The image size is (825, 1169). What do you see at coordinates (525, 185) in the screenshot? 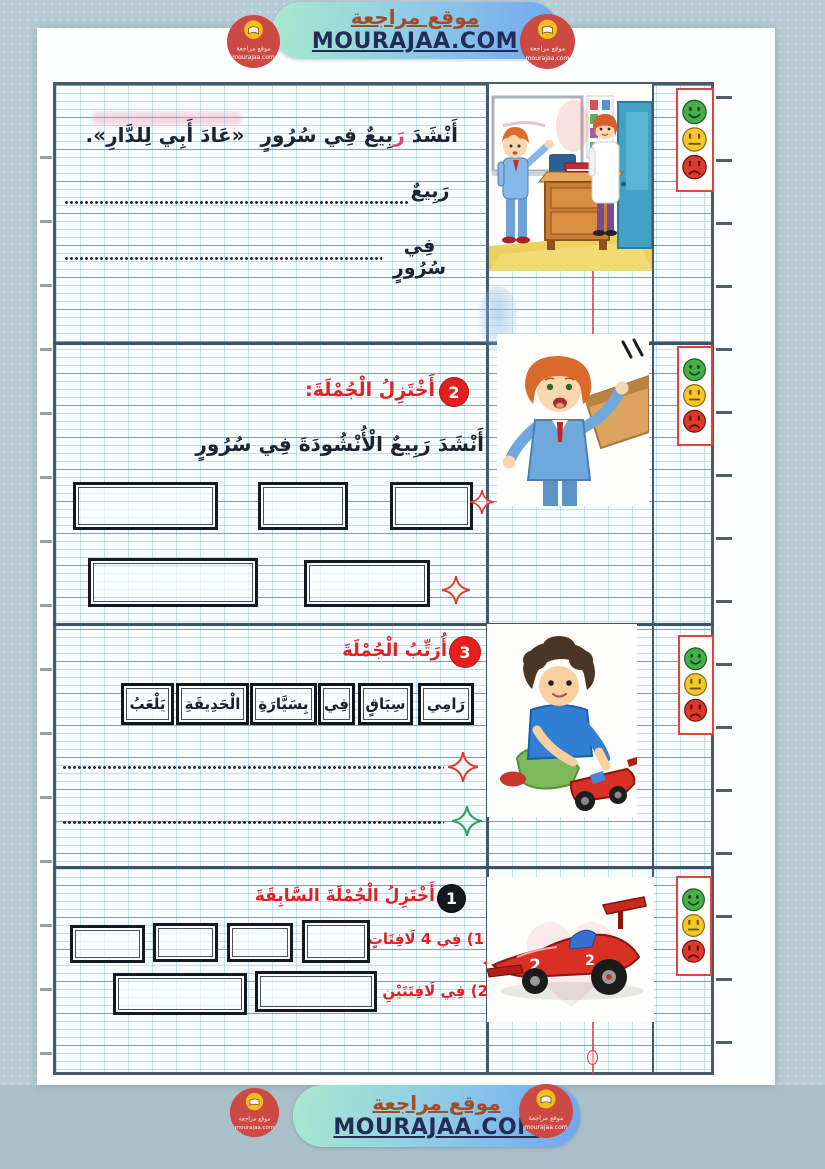
I see `student-raising-hand` at bounding box center [525, 185].